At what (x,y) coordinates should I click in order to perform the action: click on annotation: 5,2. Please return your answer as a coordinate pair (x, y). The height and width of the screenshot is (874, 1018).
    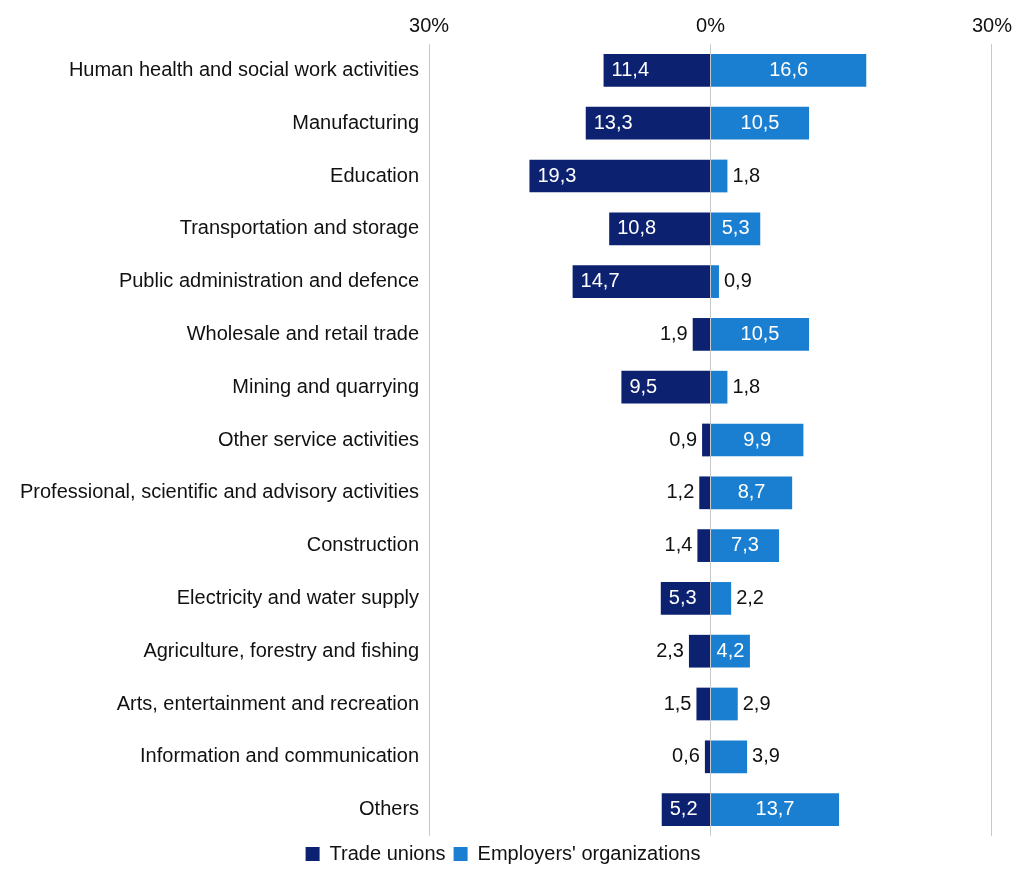
    Looking at the image, I should click on (683, 808).